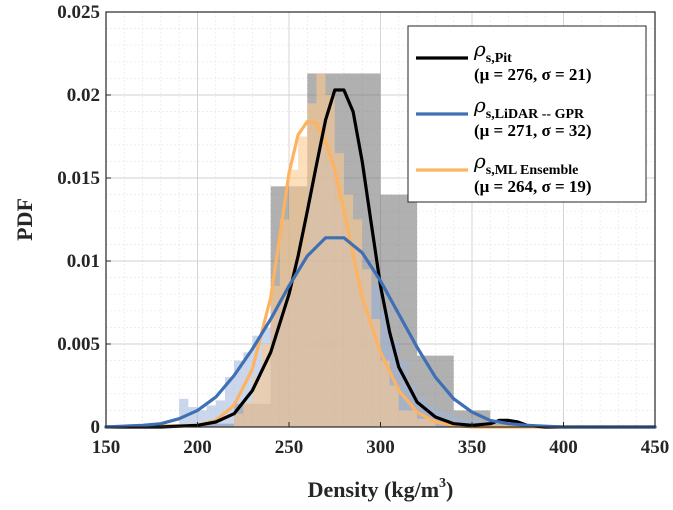 Image resolution: width=673 pixels, height=510 pixels. I want to click on x-tick-label: 250, so click(289, 447).